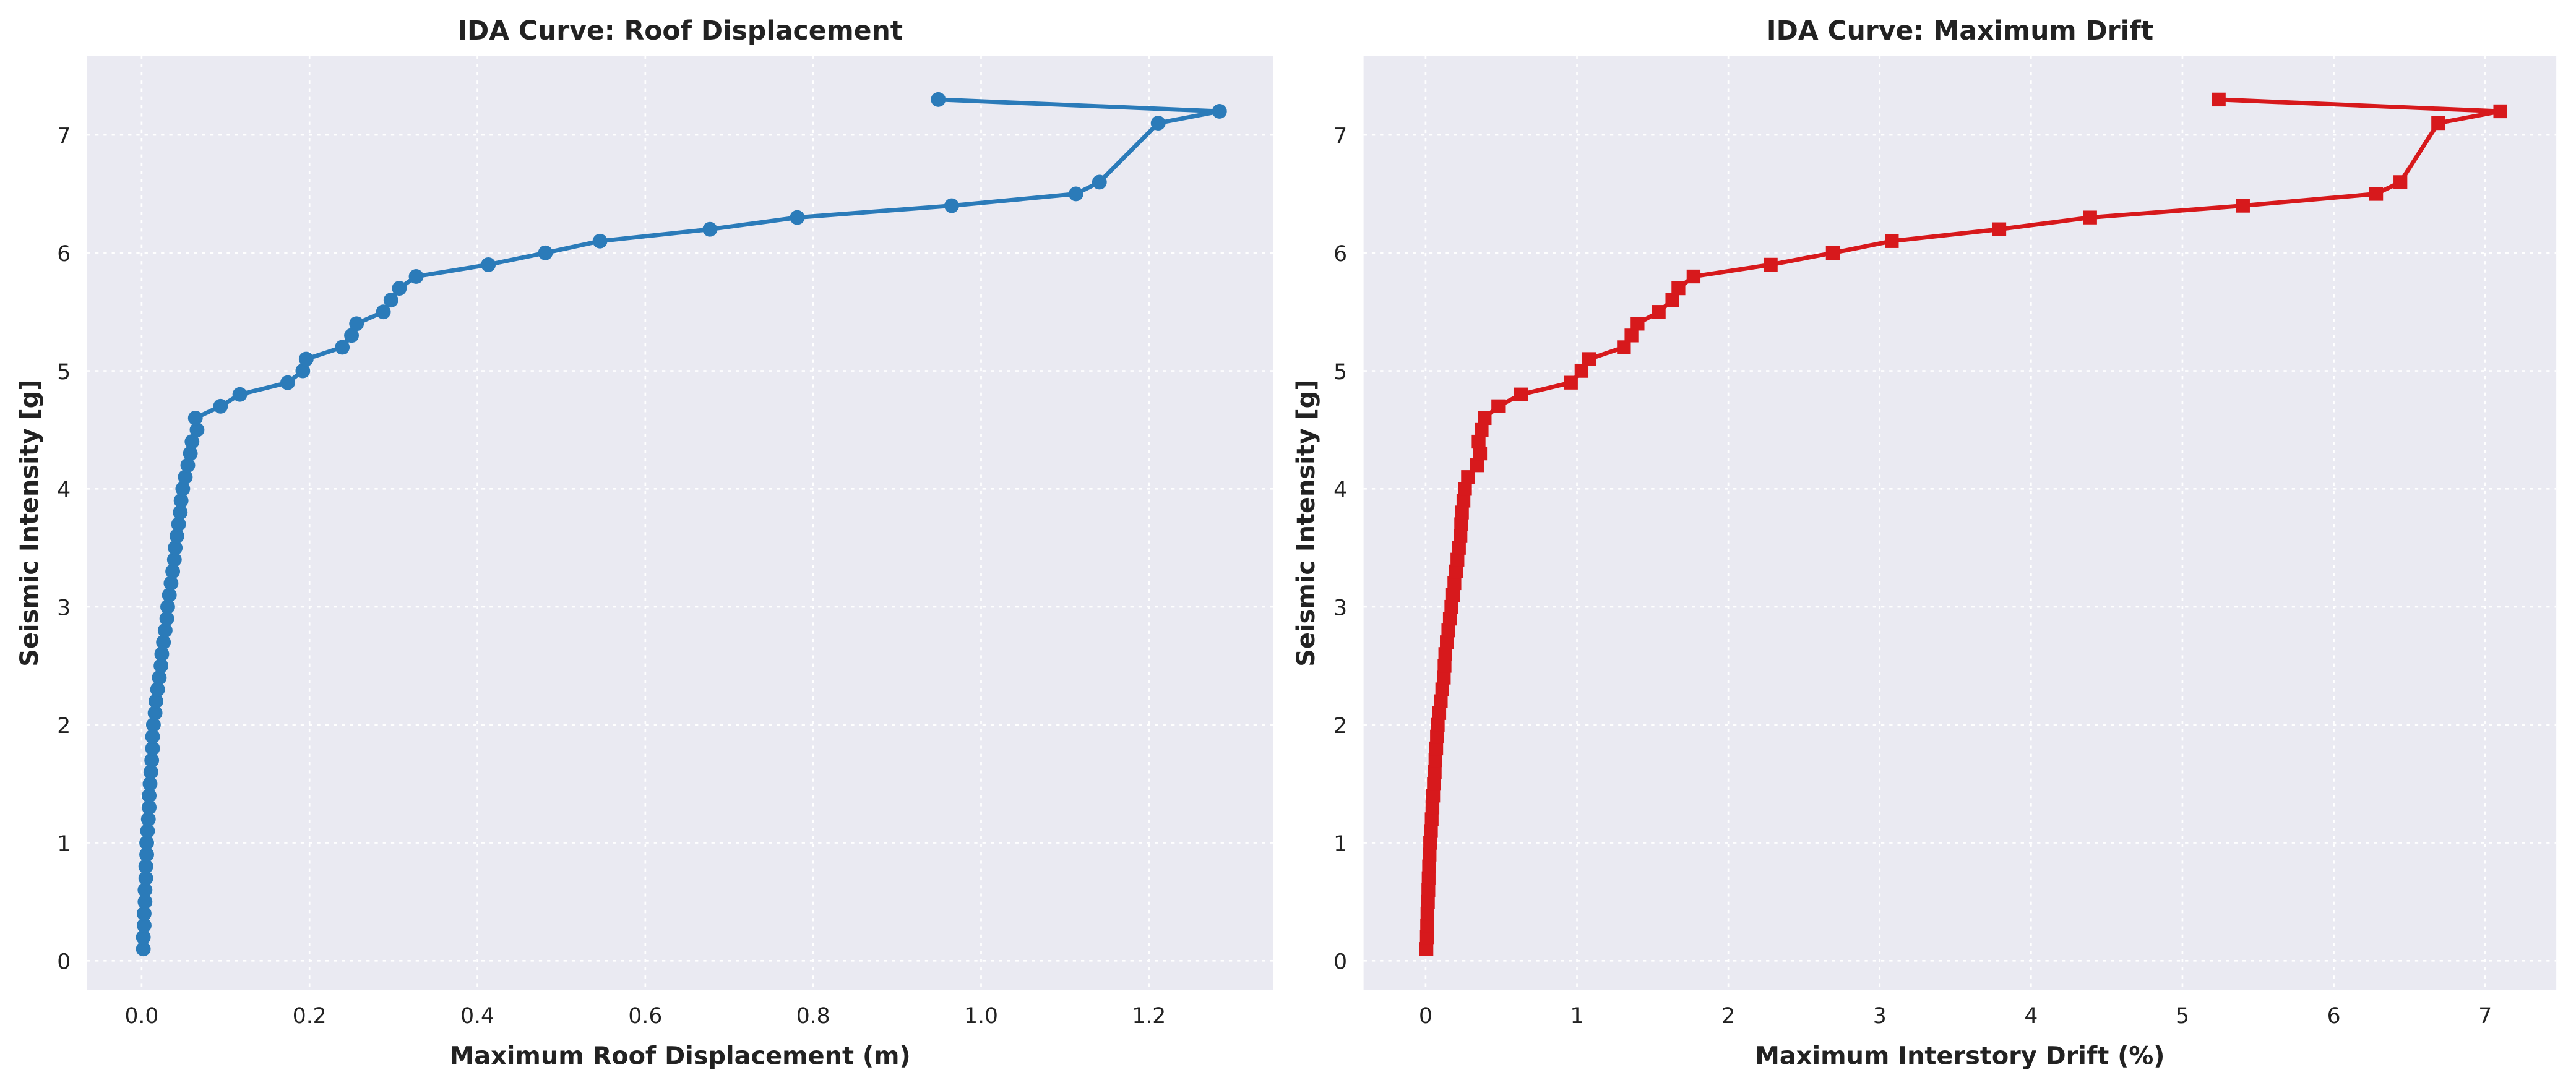 The width and height of the screenshot is (2576, 1088). I want to click on x-tick-label: 3, so click(1880, 1017).